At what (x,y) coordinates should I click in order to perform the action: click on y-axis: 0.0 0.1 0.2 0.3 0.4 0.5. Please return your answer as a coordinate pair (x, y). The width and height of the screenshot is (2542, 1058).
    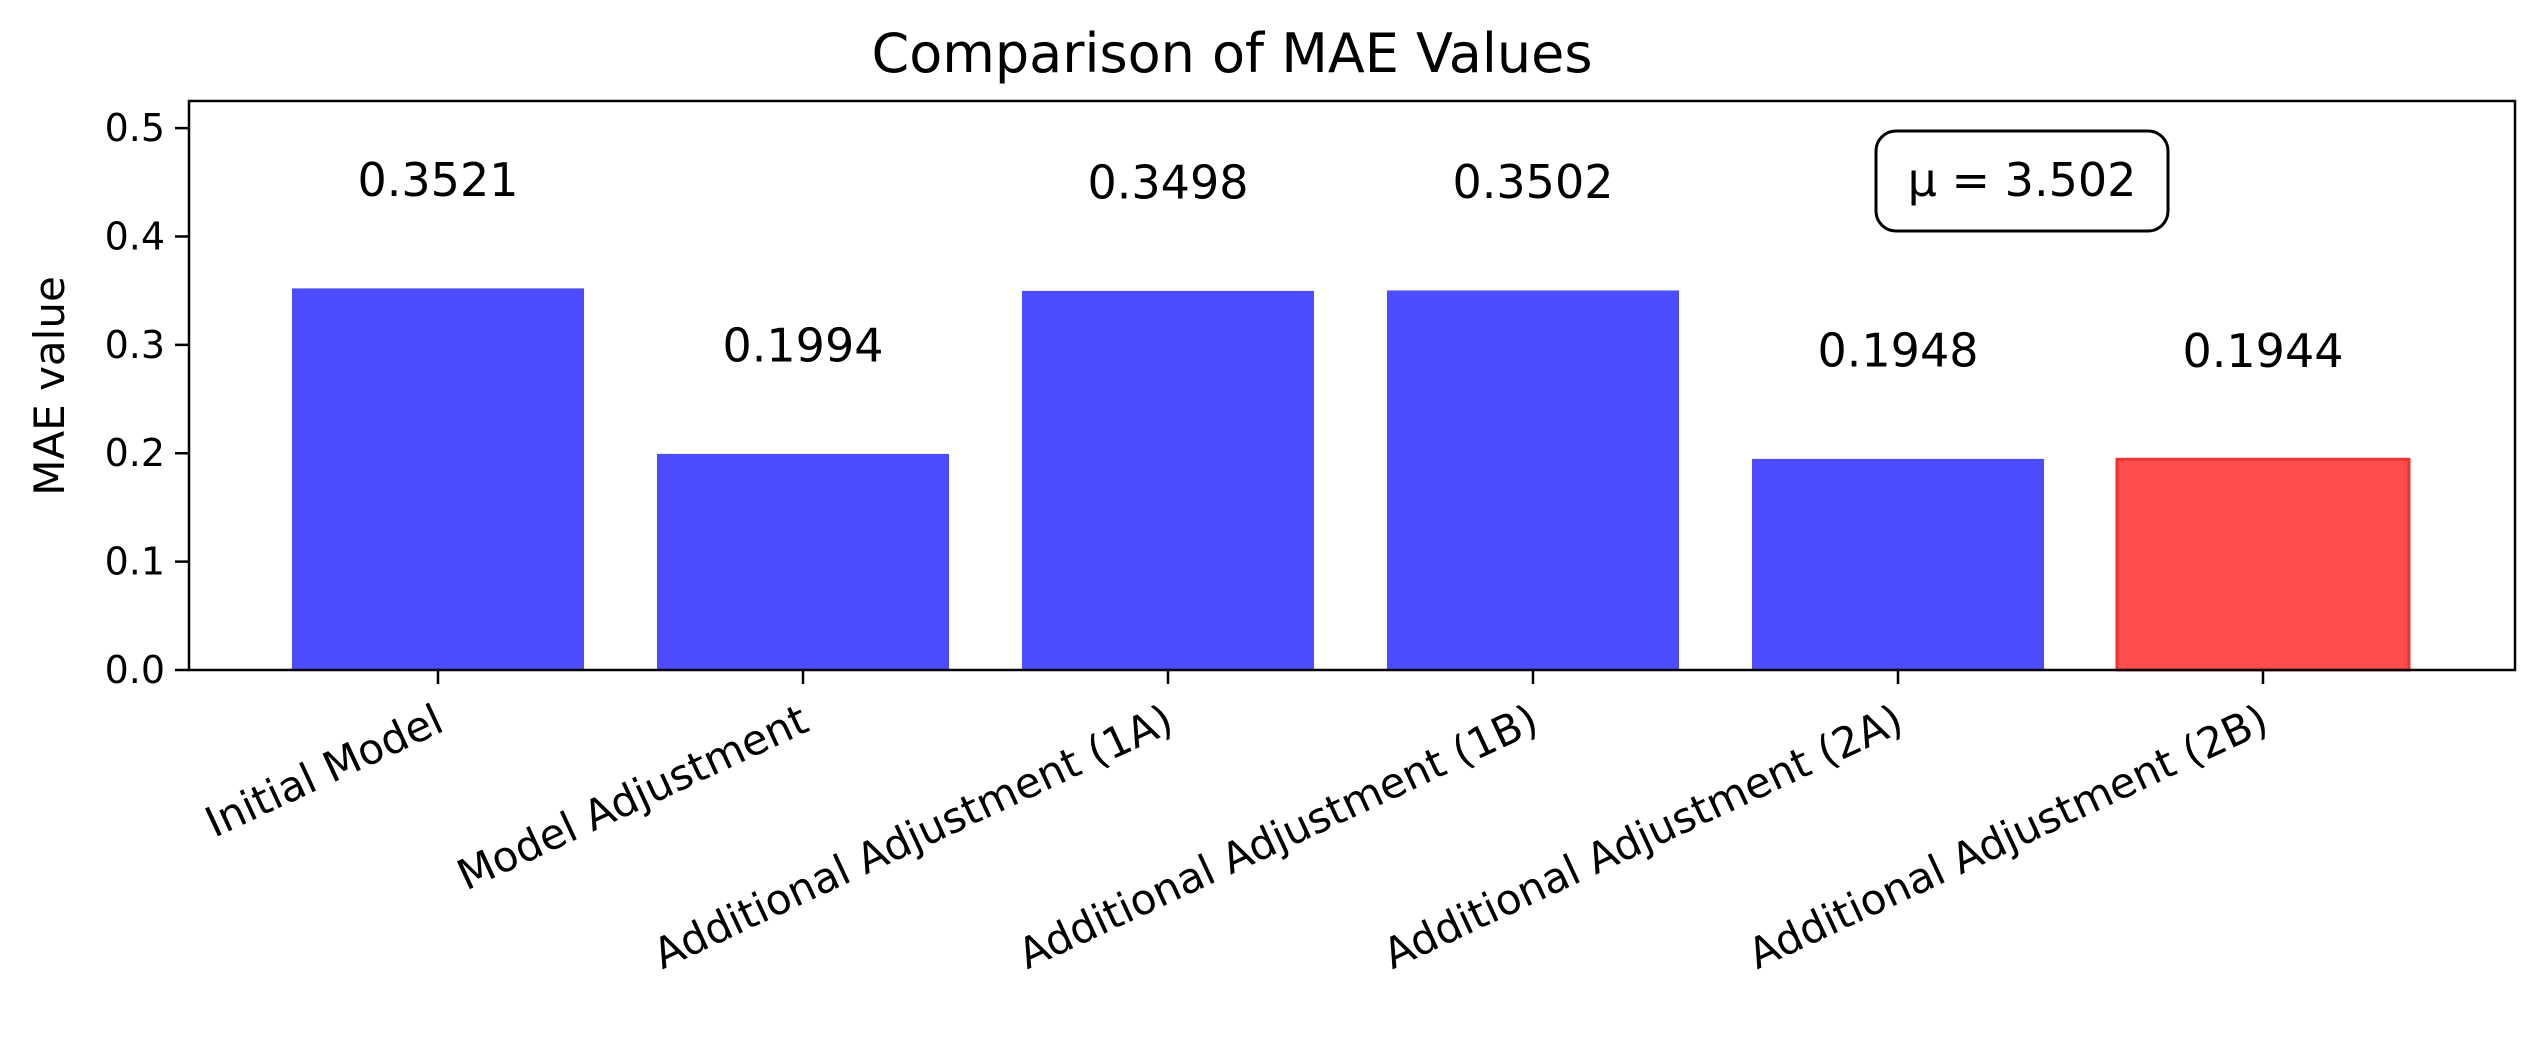
    Looking at the image, I should click on (147, 399).